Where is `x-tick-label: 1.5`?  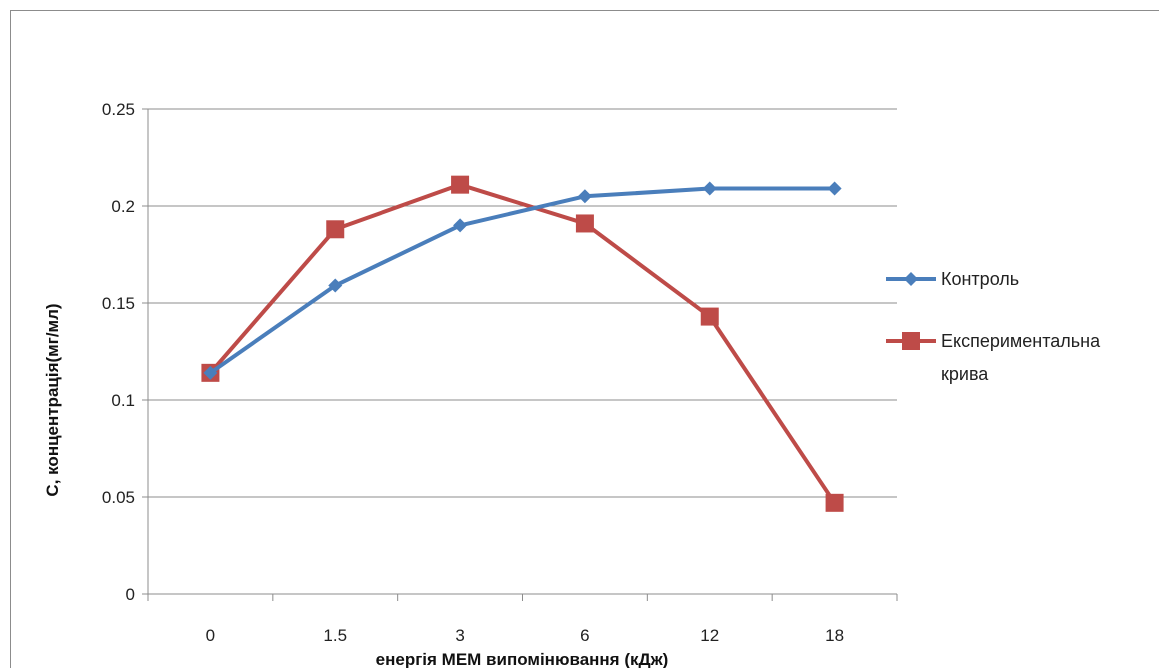 x-tick-label: 1.5 is located at coordinates (335, 635).